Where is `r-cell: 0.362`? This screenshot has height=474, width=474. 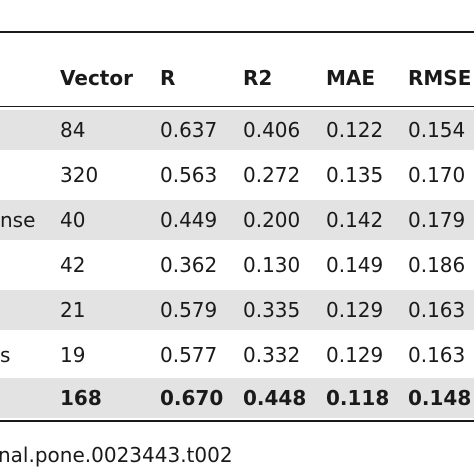
r-cell: 0.362 is located at coordinates (189, 265).